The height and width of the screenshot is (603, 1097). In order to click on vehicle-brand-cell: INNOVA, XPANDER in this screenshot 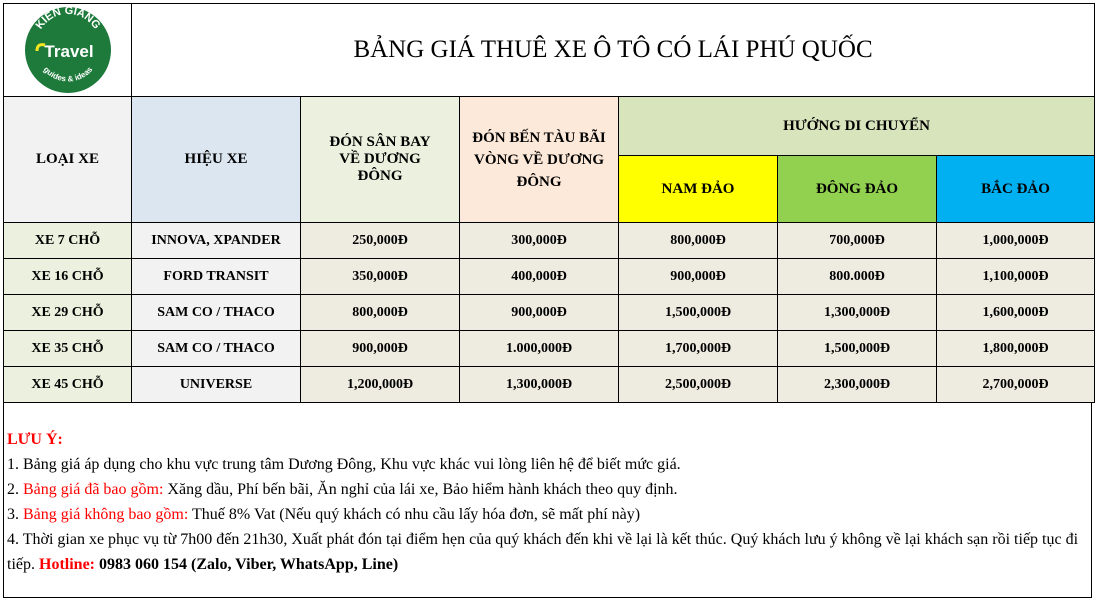, I will do `click(216, 240)`.